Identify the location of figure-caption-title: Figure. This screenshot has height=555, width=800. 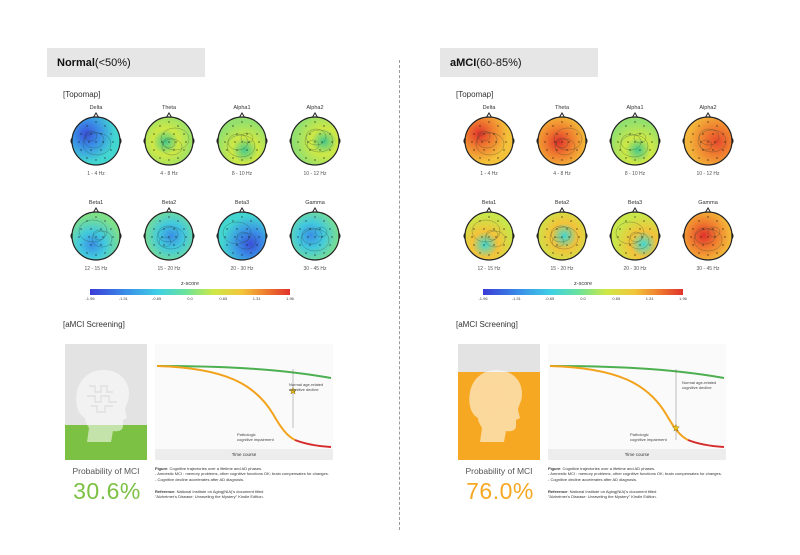
(554, 468).